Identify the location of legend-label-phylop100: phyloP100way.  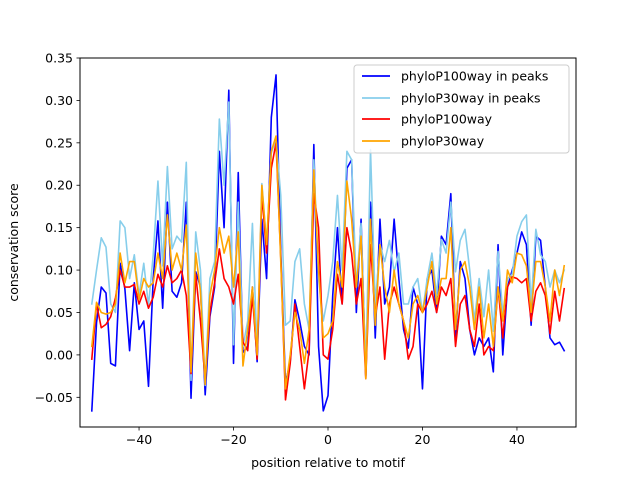
(447, 119).